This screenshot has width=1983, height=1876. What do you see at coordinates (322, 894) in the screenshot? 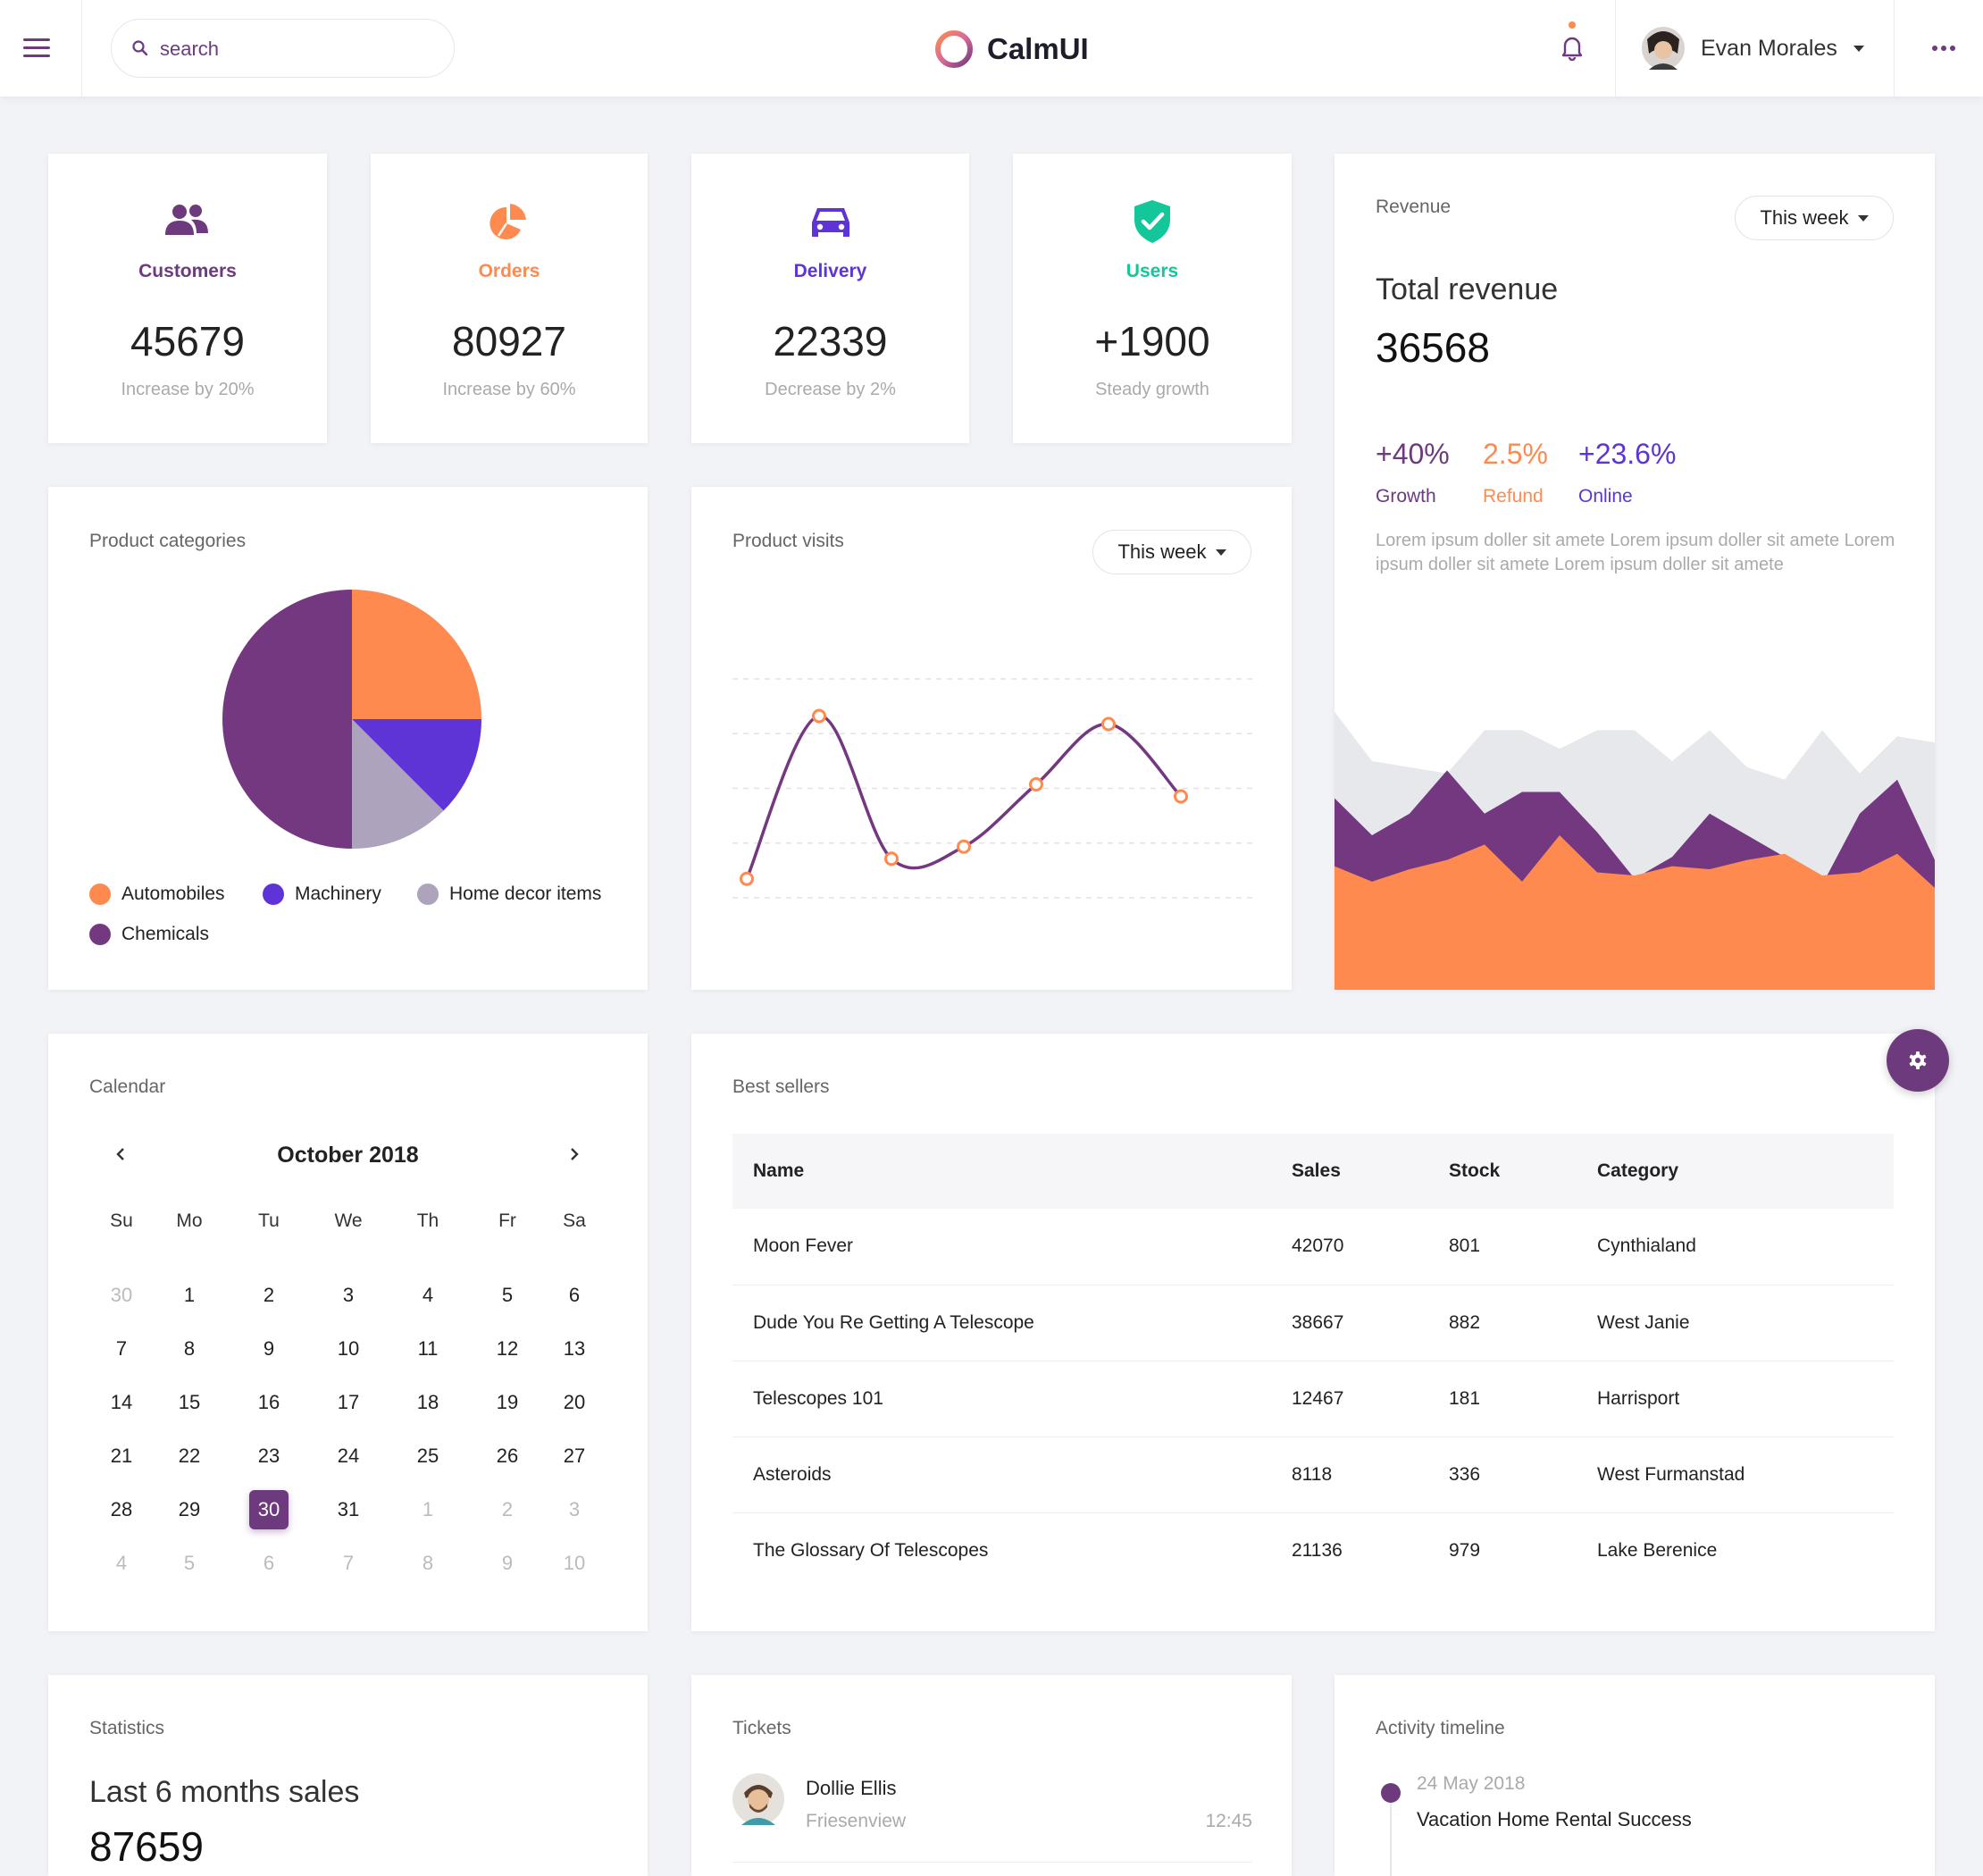
I see `legend-item: Machinery` at bounding box center [322, 894].